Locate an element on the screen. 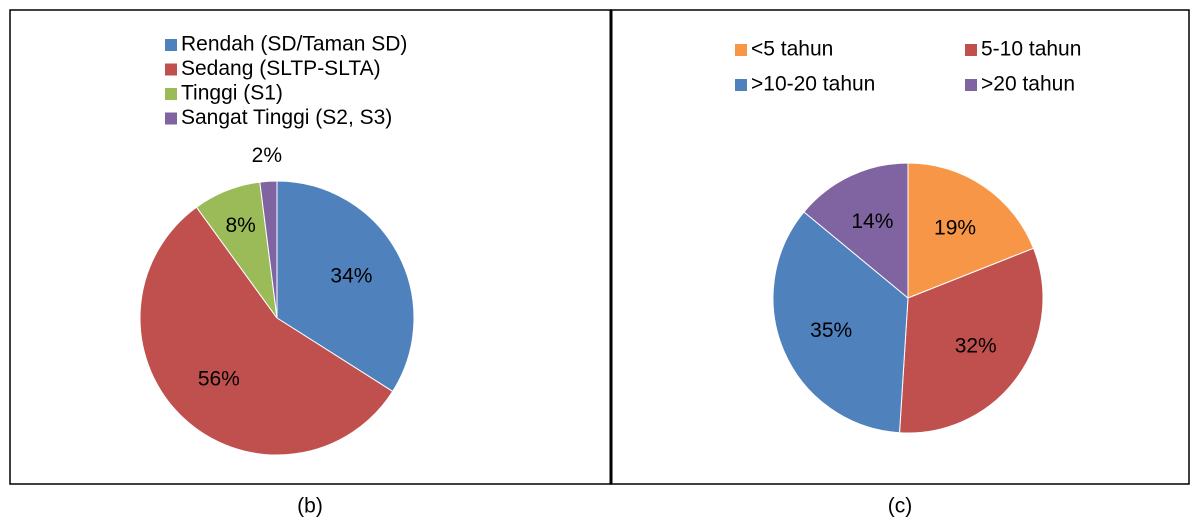  legend-label: Tinggi (S1) is located at coordinates (232, 93).